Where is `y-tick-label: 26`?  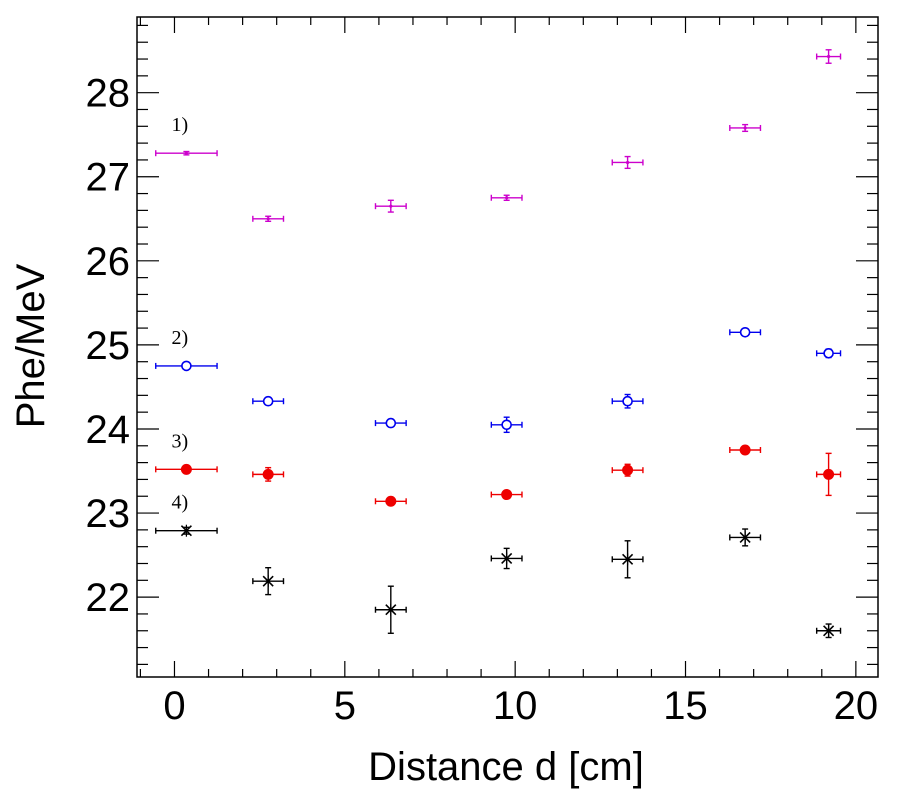 y-tick-label: 26 is located at coordinates (108, 262).